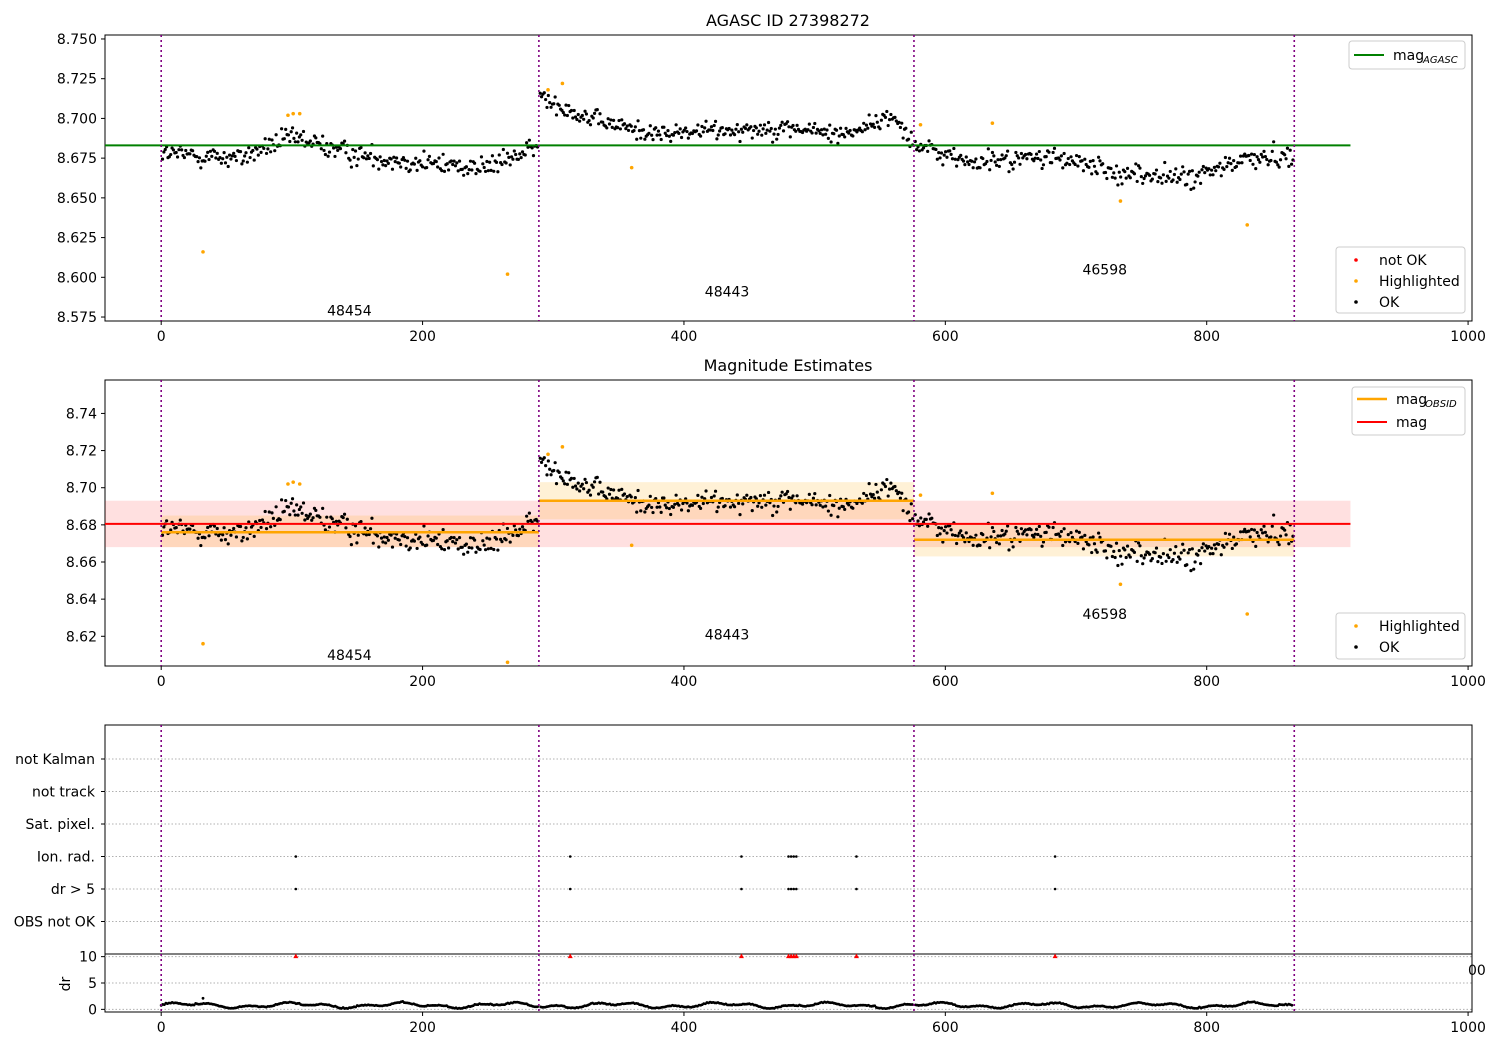 The image size is (1500, 1050). Describe the element at coordinates (422, 337) in the screenshot. I see `top-xtick-label: 200` at that location.